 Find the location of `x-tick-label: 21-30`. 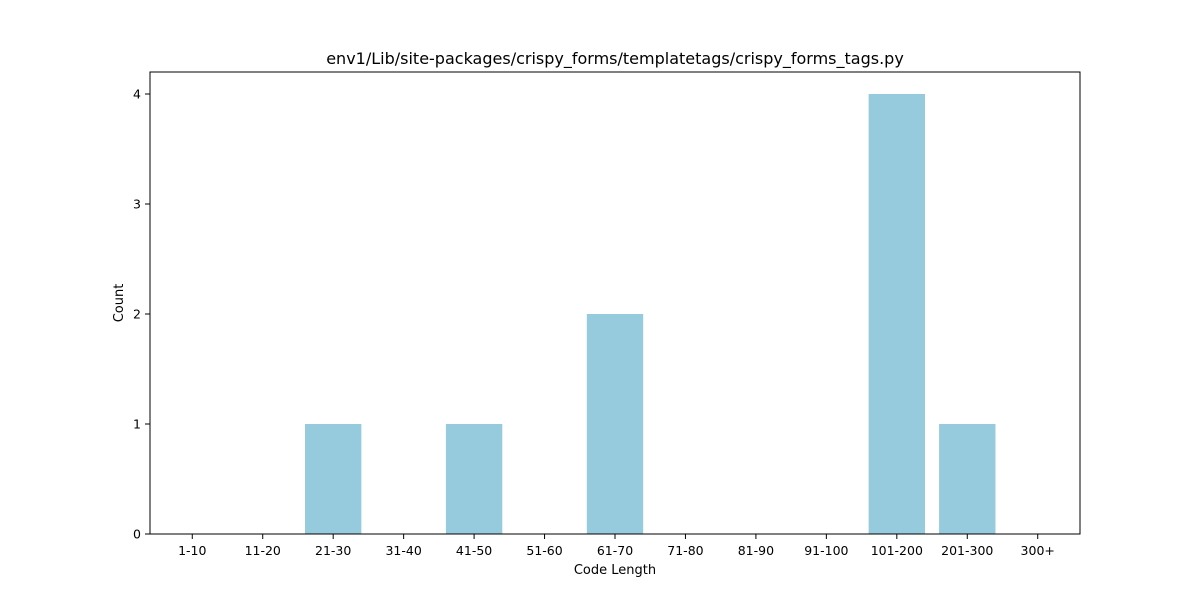

x-tick-label: 21-30 is located at coordinates (333, 550).